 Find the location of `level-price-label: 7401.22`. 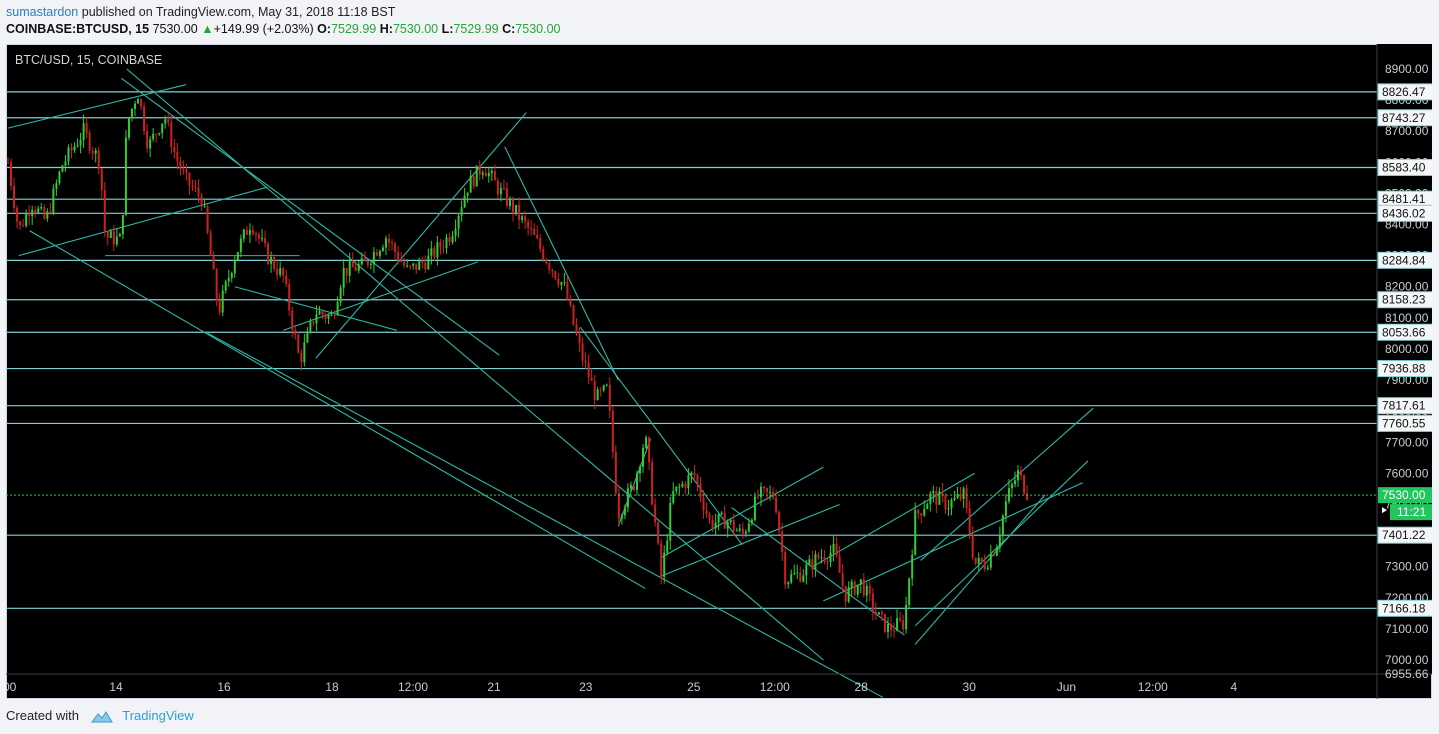

level-price-label: 7401.22 is located at coordinates (1404, 535).